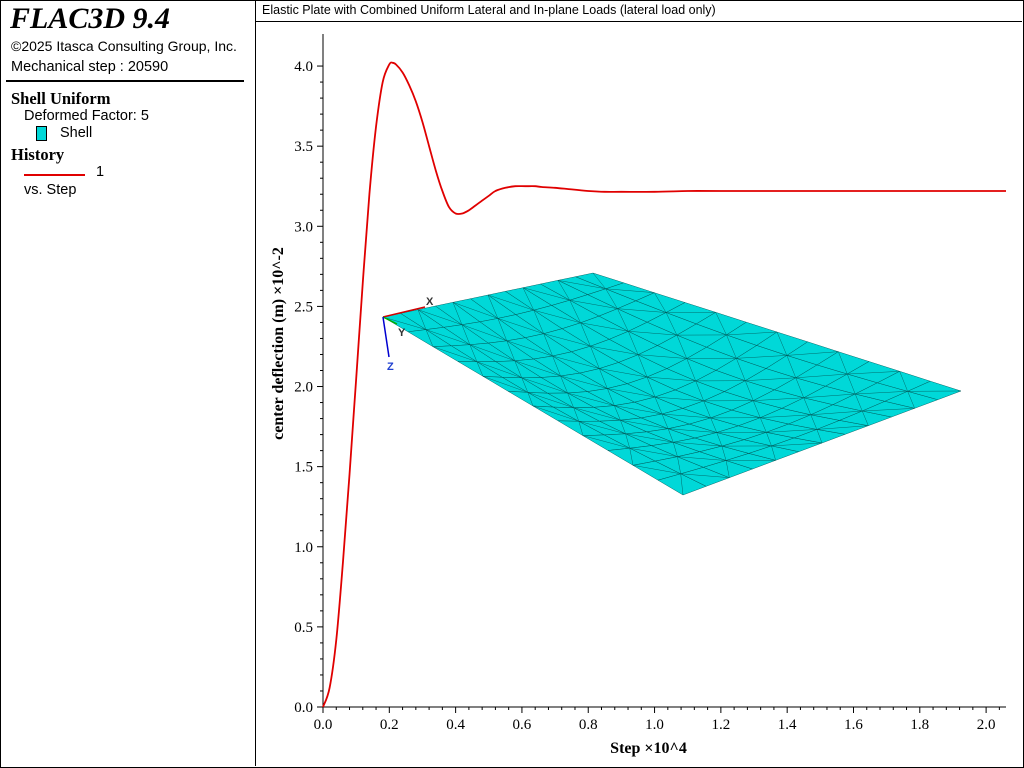  I want to click on history-heading: History, so click(38, 154).